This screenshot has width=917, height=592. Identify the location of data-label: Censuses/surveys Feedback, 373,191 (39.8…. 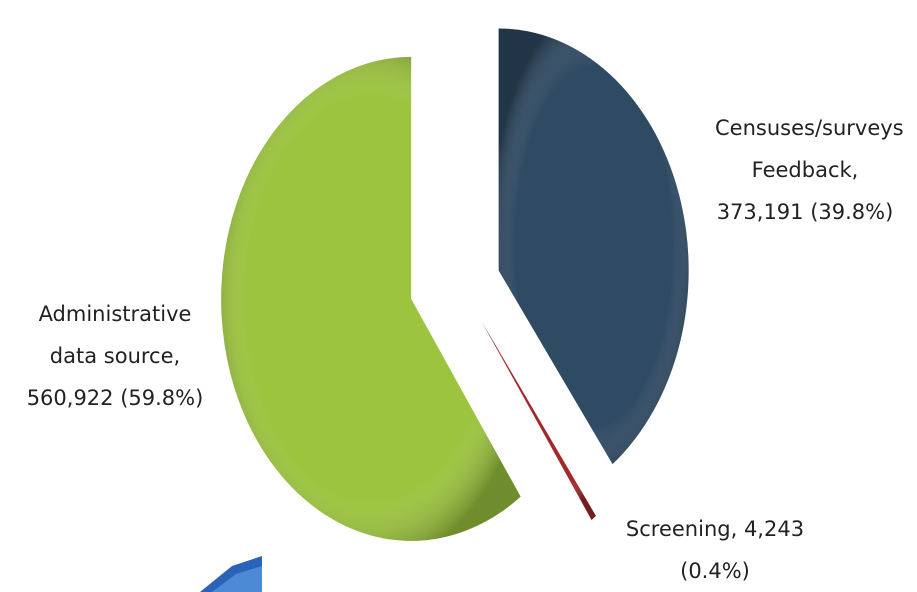
(809, 170).